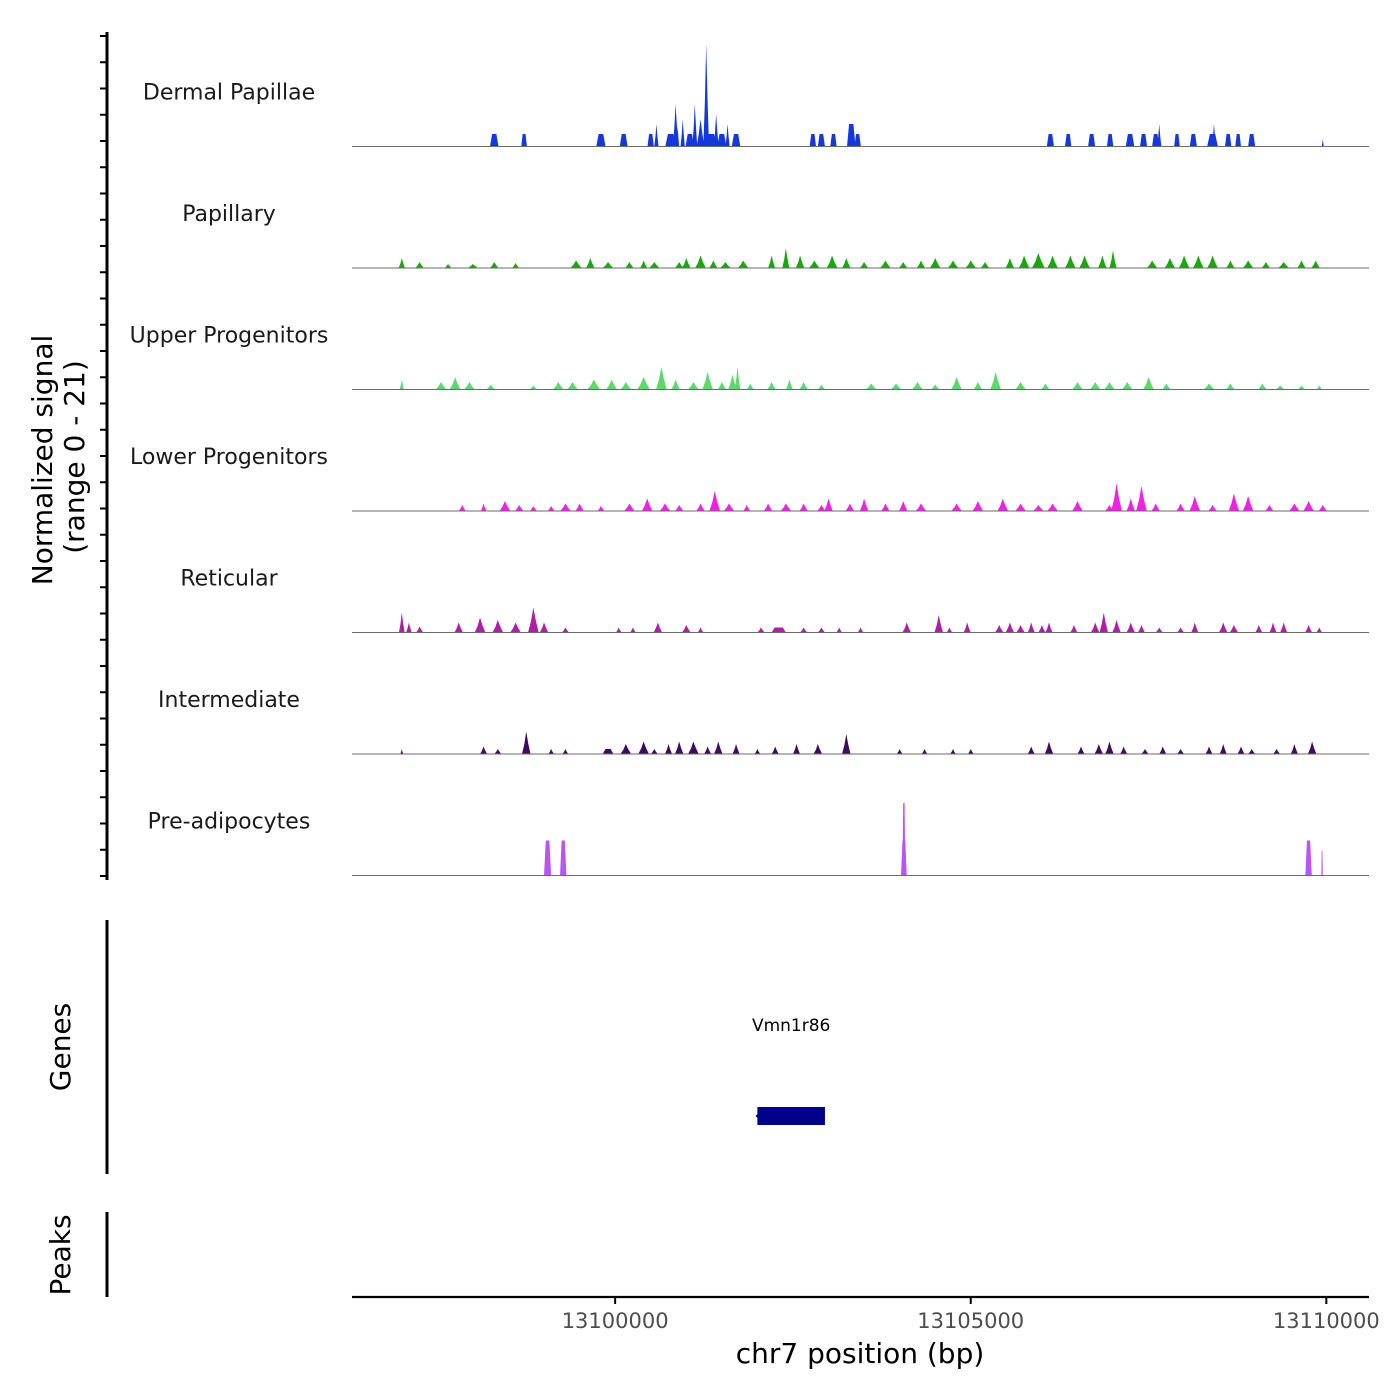 This screenshot has height=1400, width=1400. I want to click on track-papillary, so click(860, 258).